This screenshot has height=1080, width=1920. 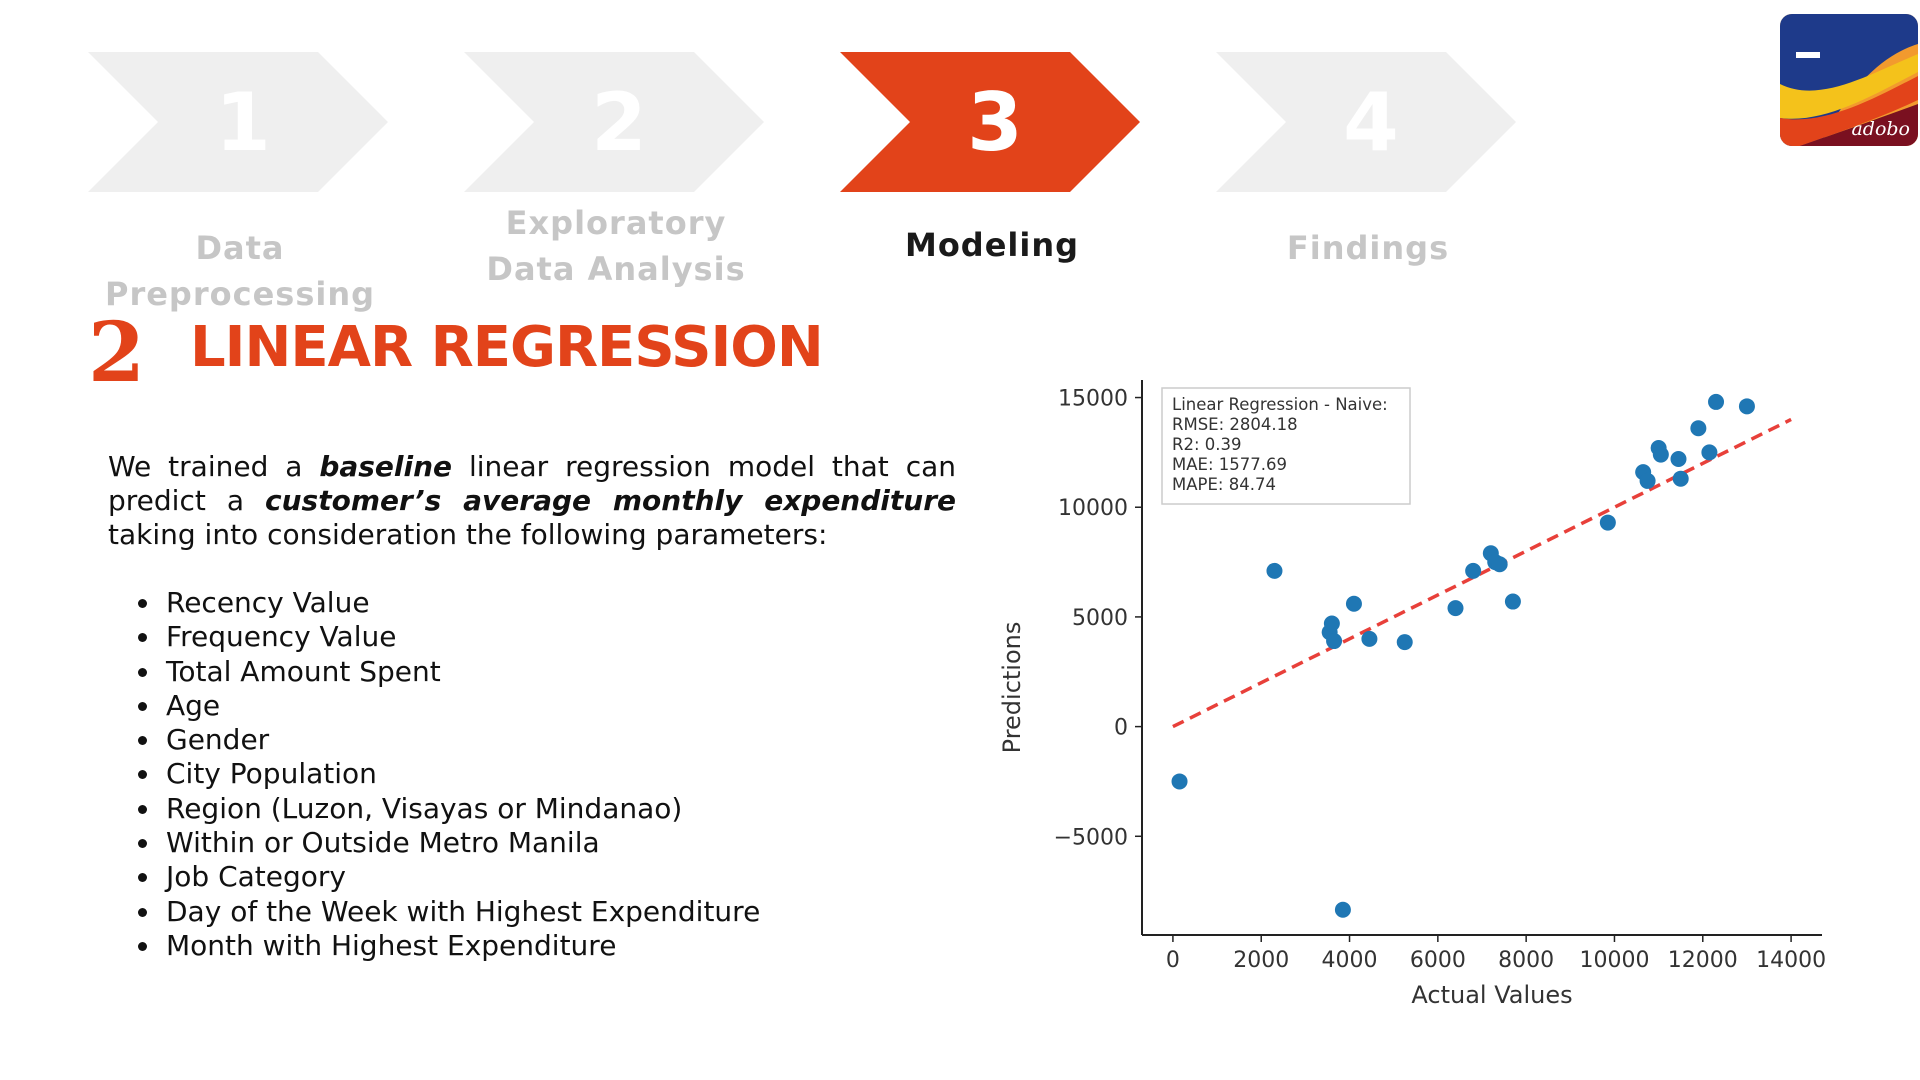 I want to click on x-tick-label: 2000, so click(x=1261, y=960).